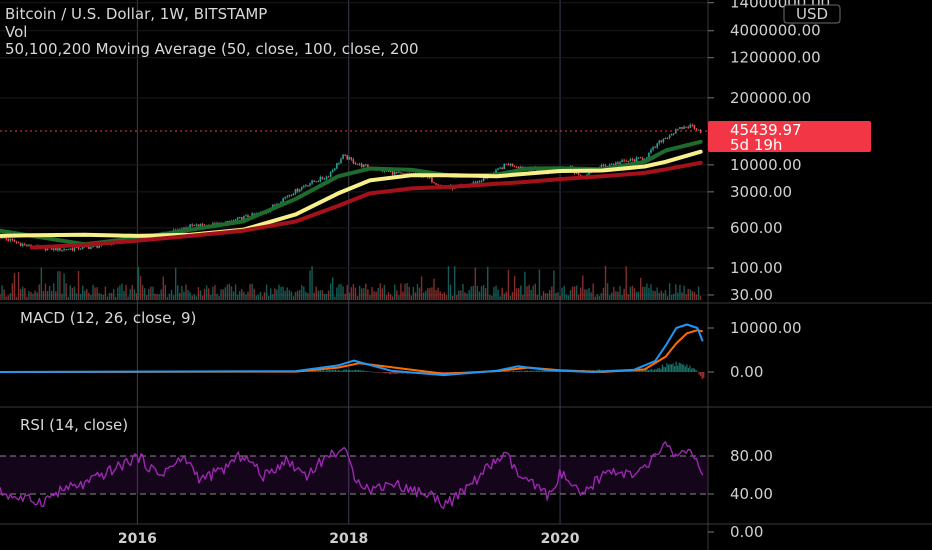  Describe the element at coordinates (756, 228) in the screenshot. I see `price-tick-label: 600.00` at that location.